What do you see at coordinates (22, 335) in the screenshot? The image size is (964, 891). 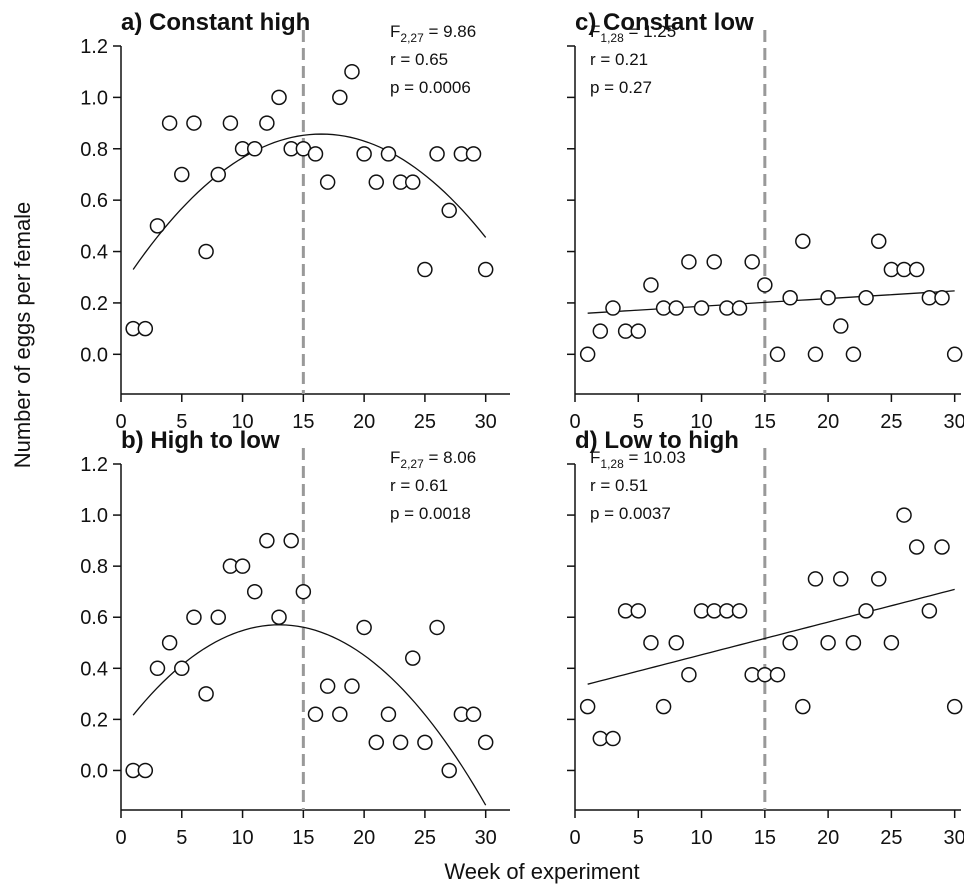 I see `y-axis-label: Number of eggs per female` at bounding box center [22, 335].